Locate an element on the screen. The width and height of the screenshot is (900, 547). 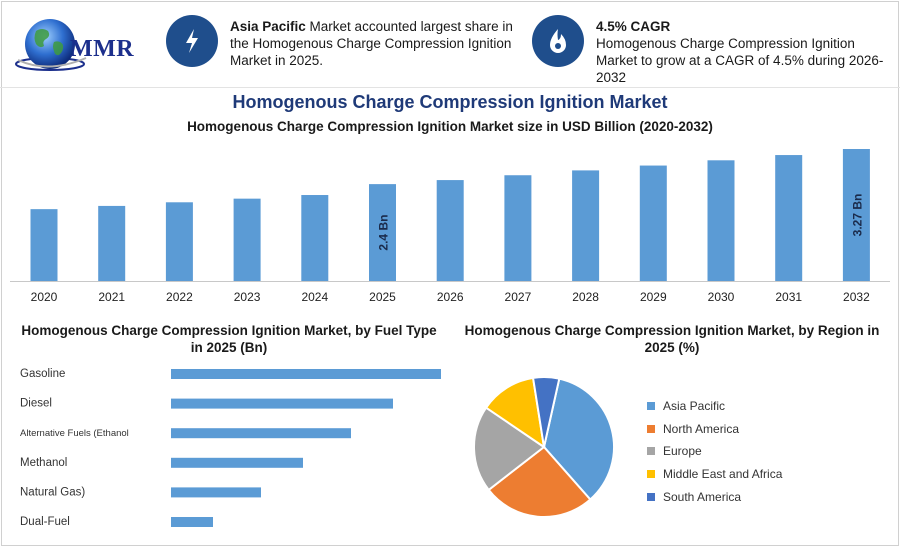
bar-2020 is located at coordinates (44, 245).